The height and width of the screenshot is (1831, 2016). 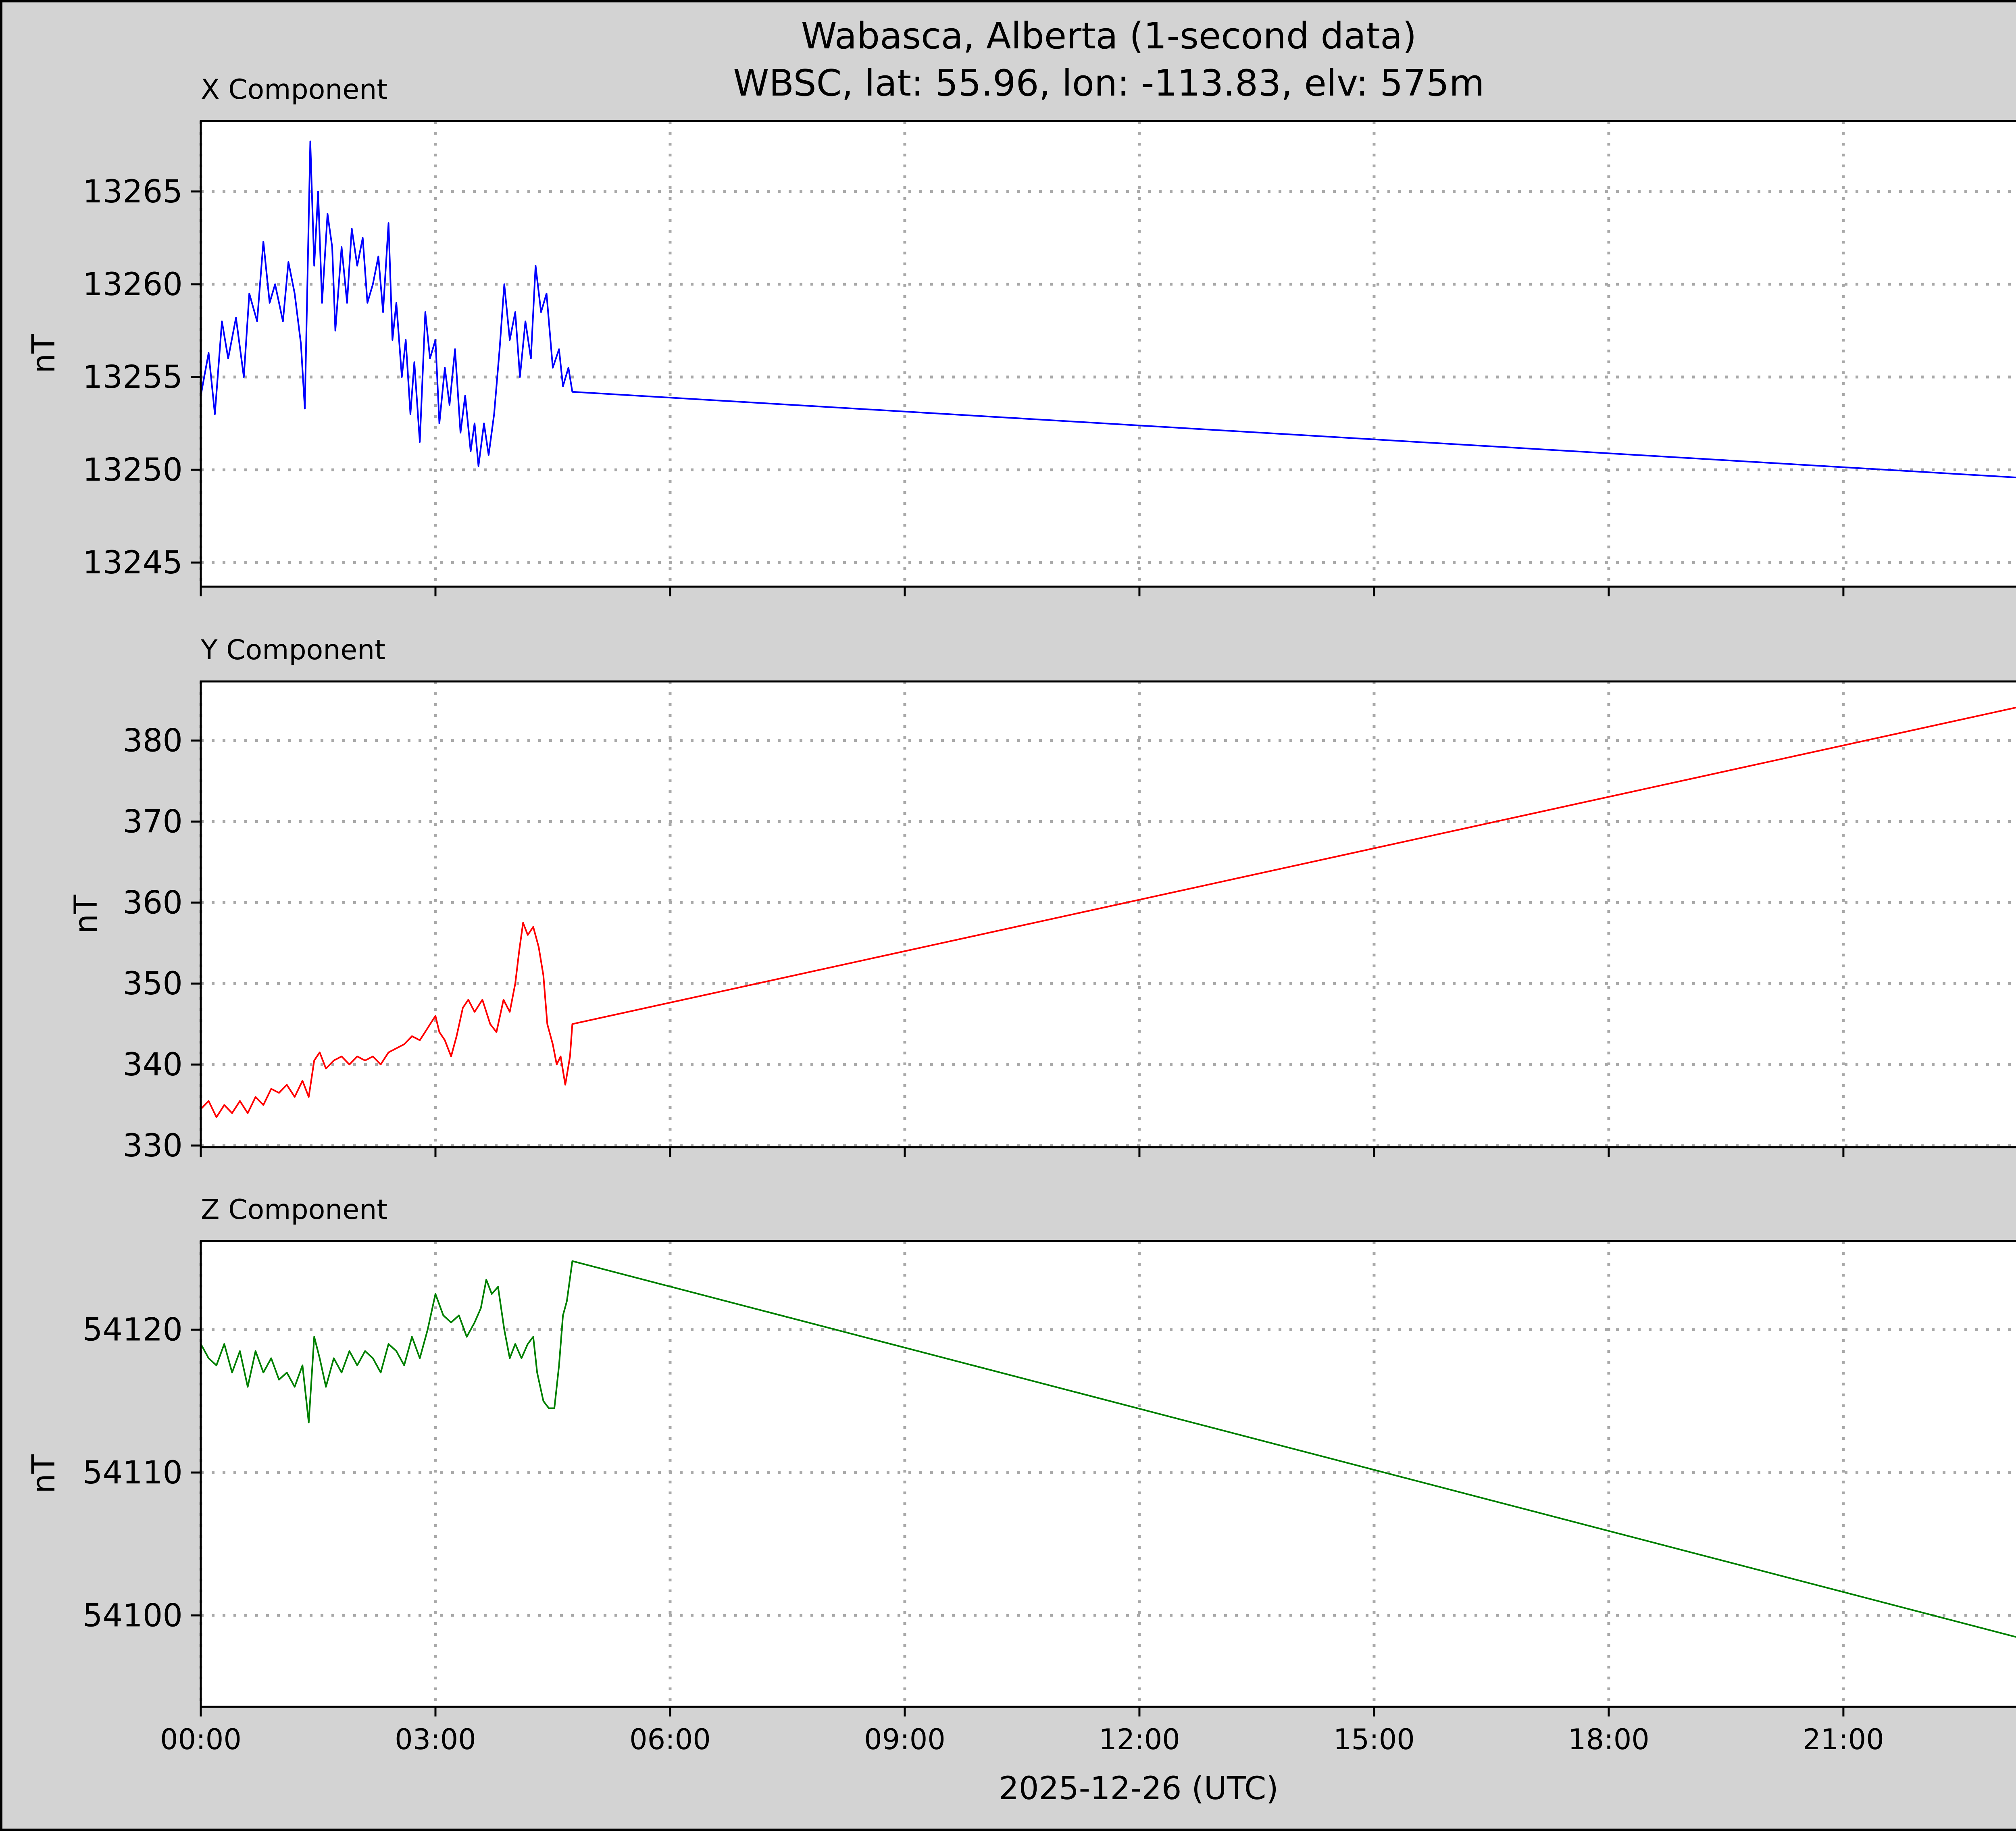 I want to click on x-y-tick-label: 13255, so click(x=133, y=377).